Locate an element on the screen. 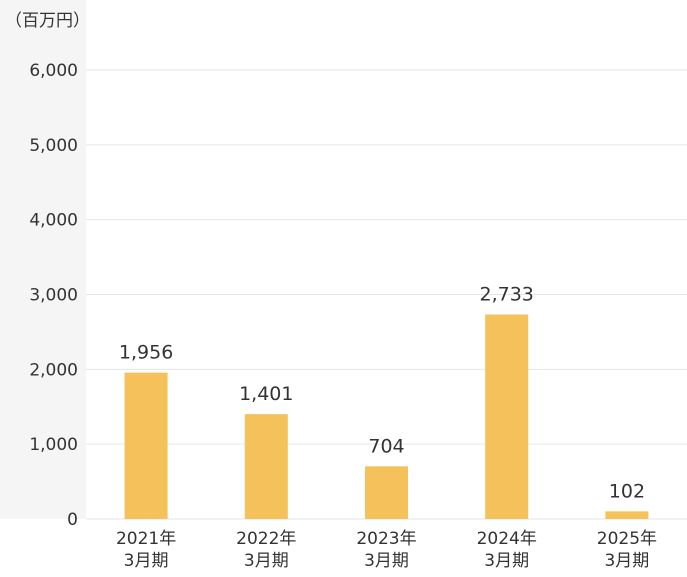 This screenshot has height=577, width=687. x-tick-label-line: 2022年 is located at coordinates (266, 539).